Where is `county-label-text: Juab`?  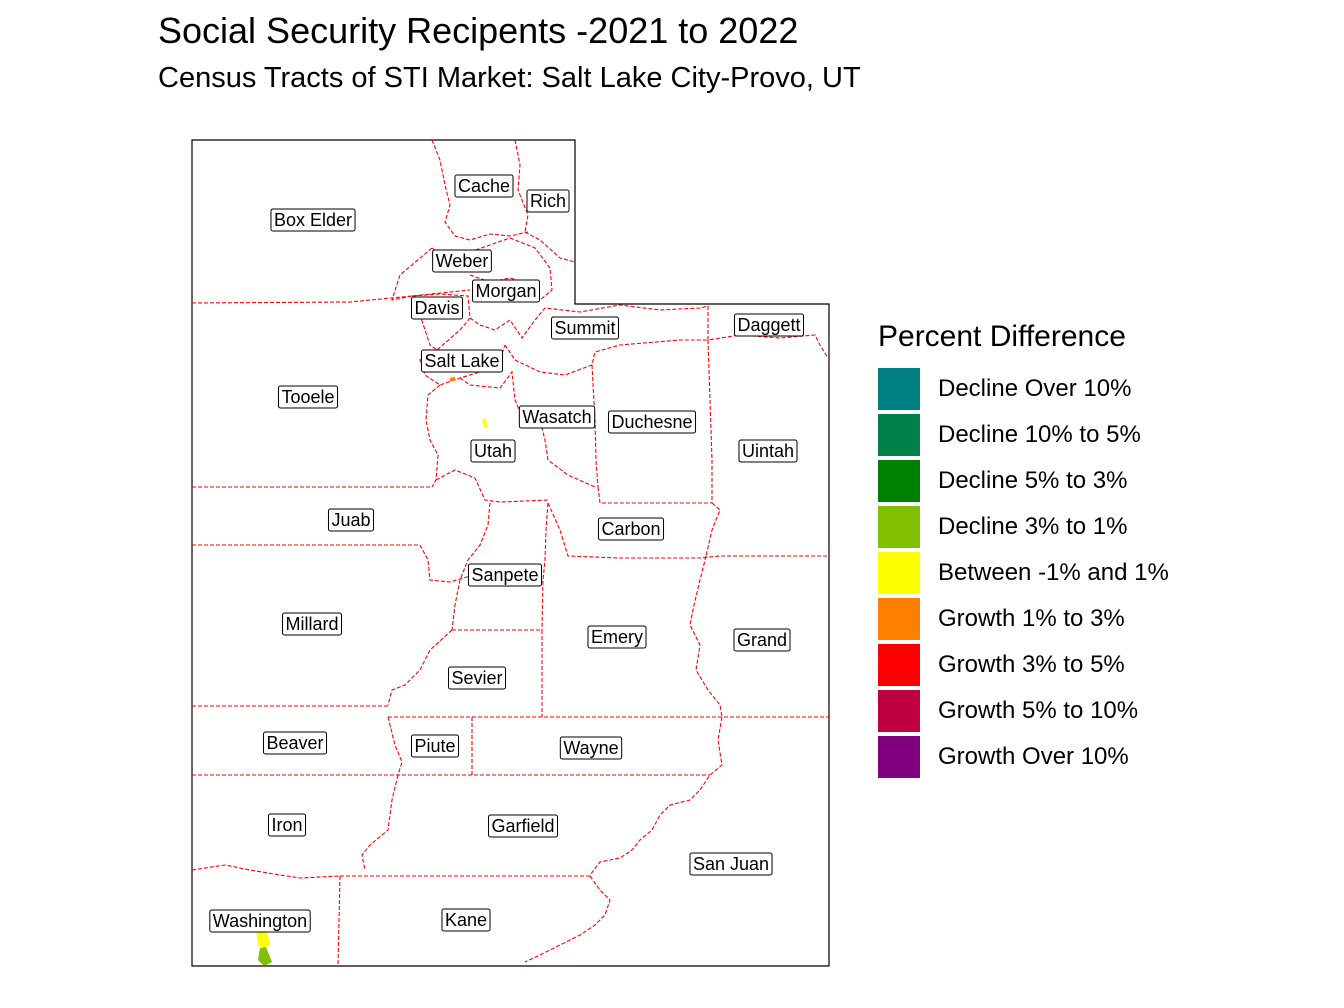
county-label-text: Juab is located at coordinates (350, 520).